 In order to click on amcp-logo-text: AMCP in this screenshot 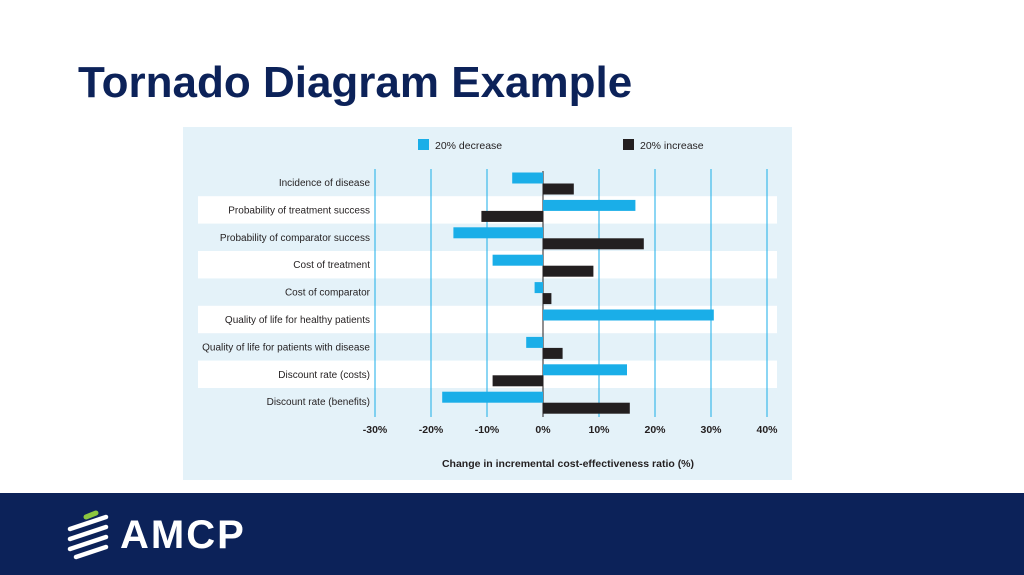, I will do `click(183, 535)`.